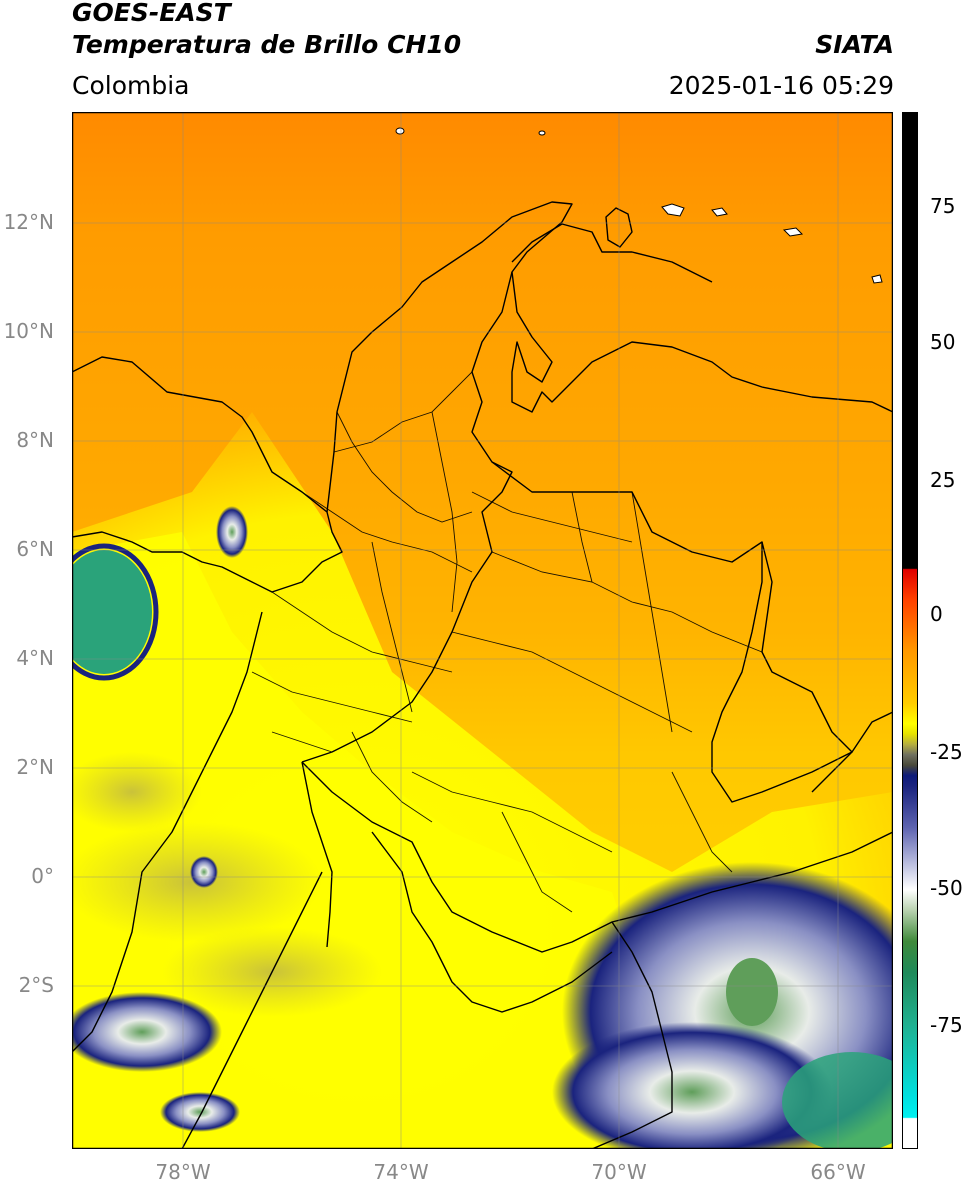 This screenshot has height=1190, width=966. I want to click on cold-cloud-edge, so click(115, 612).